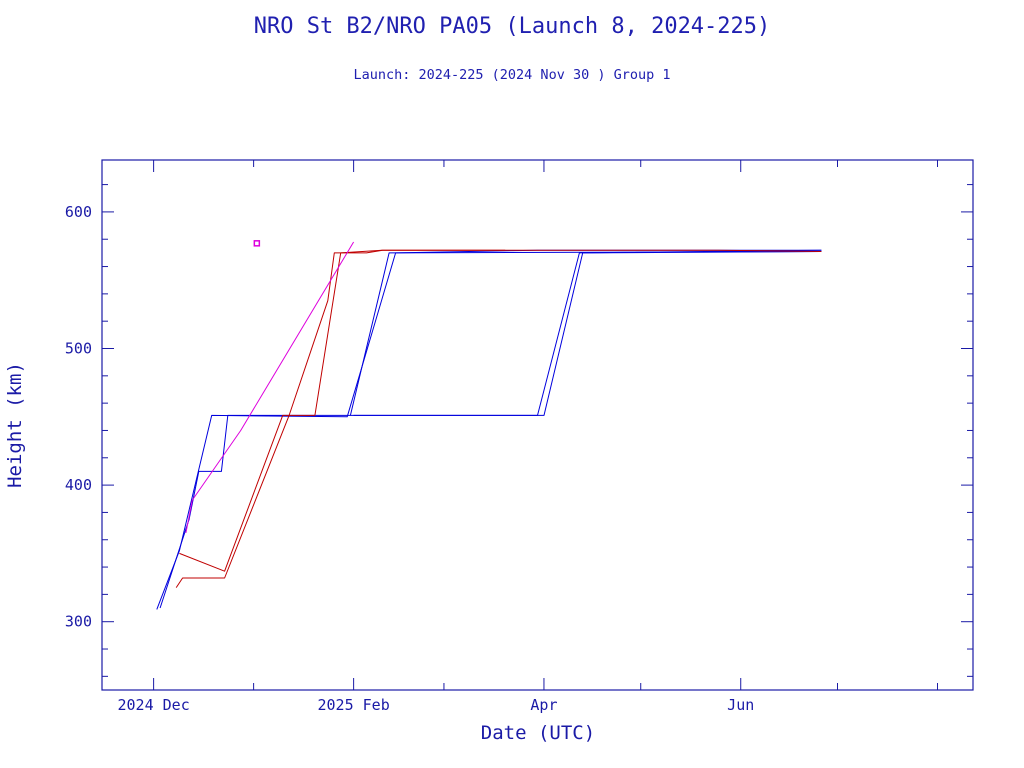  I want to click on chart-subtitle: Launch: 2024-225 (2024 Nov 30 ) Group 1, so click(512, 75).